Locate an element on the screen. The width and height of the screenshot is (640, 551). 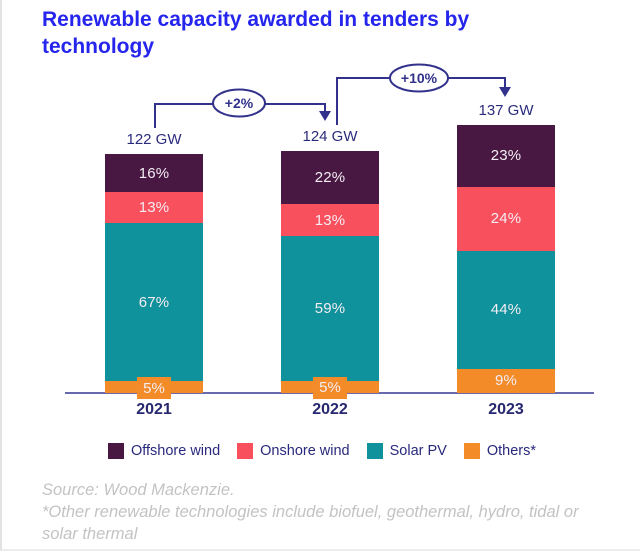
total-label-2021: 122 GW is located at coordinates (154, 140).